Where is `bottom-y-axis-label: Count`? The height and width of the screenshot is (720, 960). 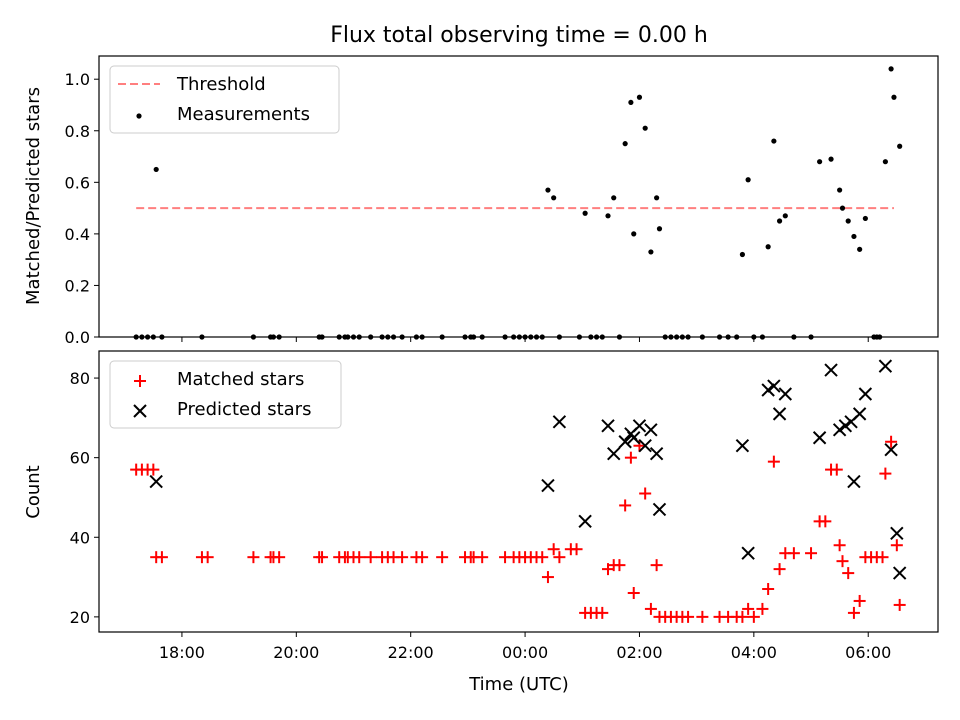
bottom-y-axis-label: Count is located at coordinates (33, 491).